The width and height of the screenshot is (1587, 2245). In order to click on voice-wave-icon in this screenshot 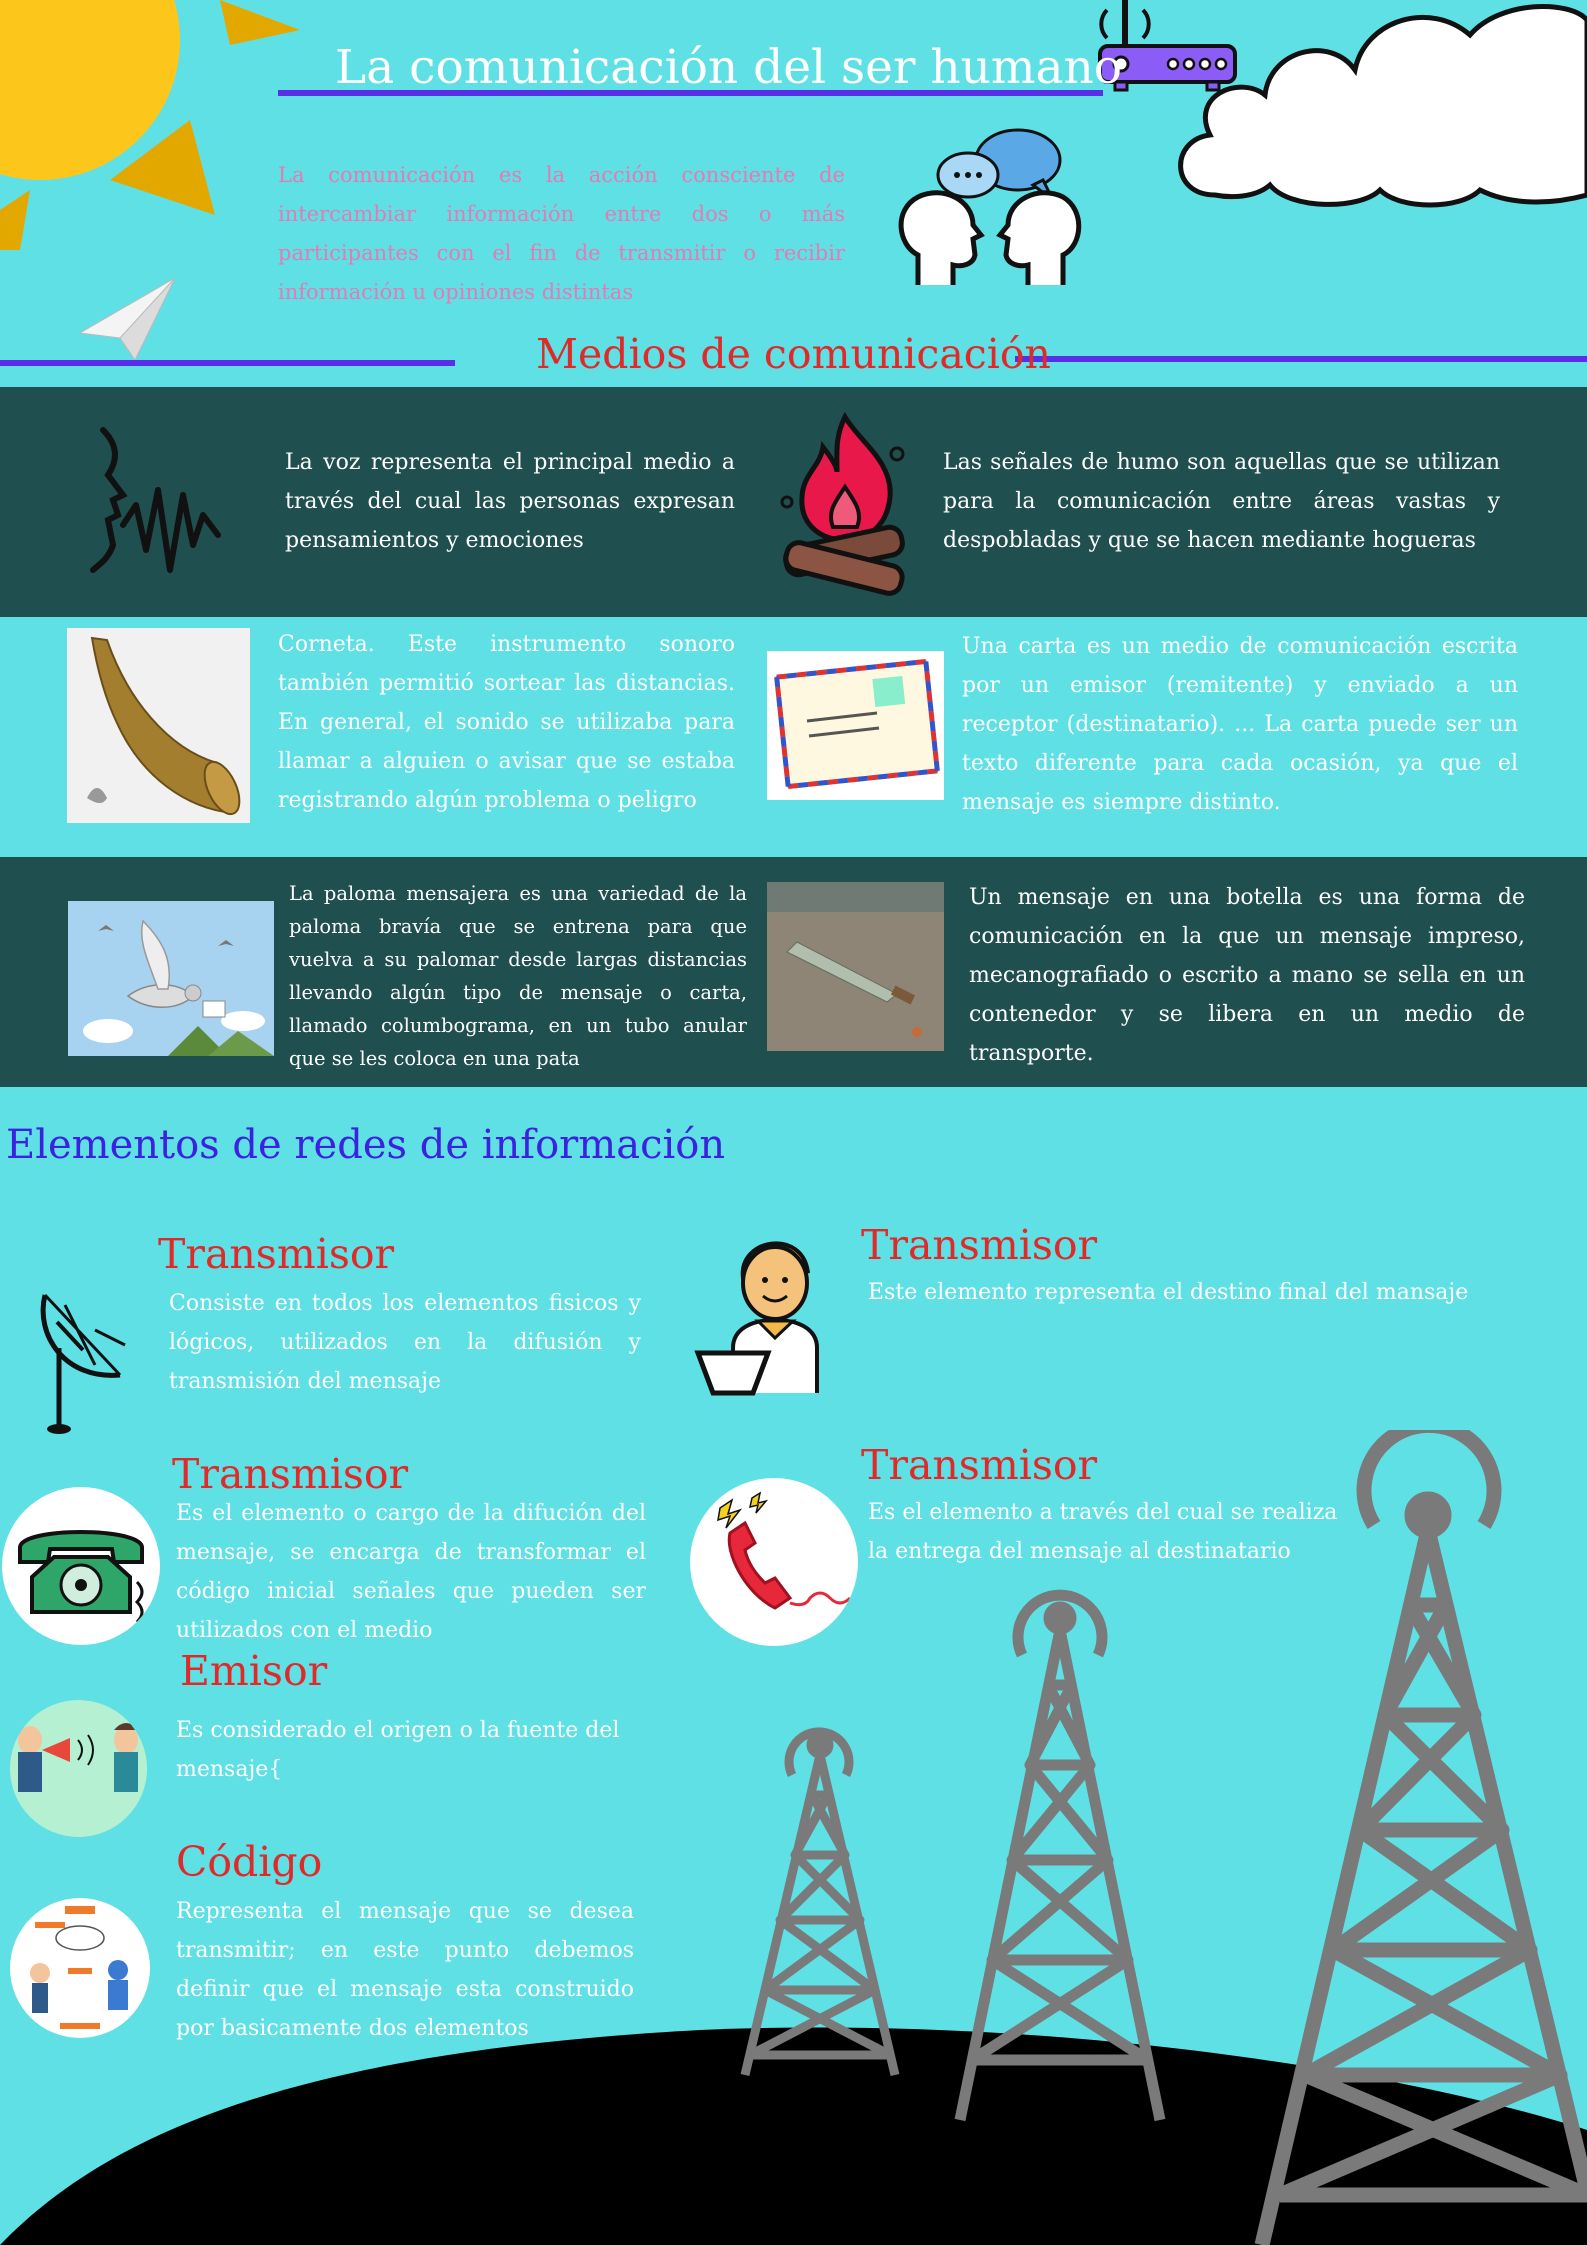, I will do `click(155, 500)`.